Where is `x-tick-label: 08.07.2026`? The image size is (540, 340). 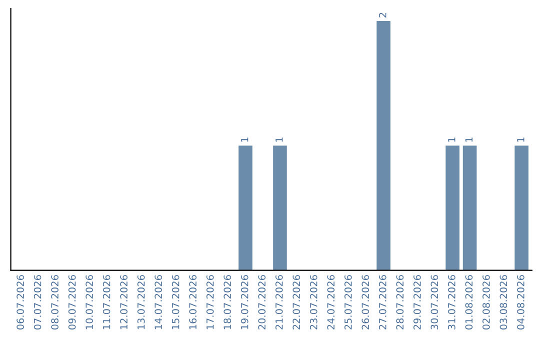 x-tick-label: 08.07.2026 is located at coordinates (54, 302).